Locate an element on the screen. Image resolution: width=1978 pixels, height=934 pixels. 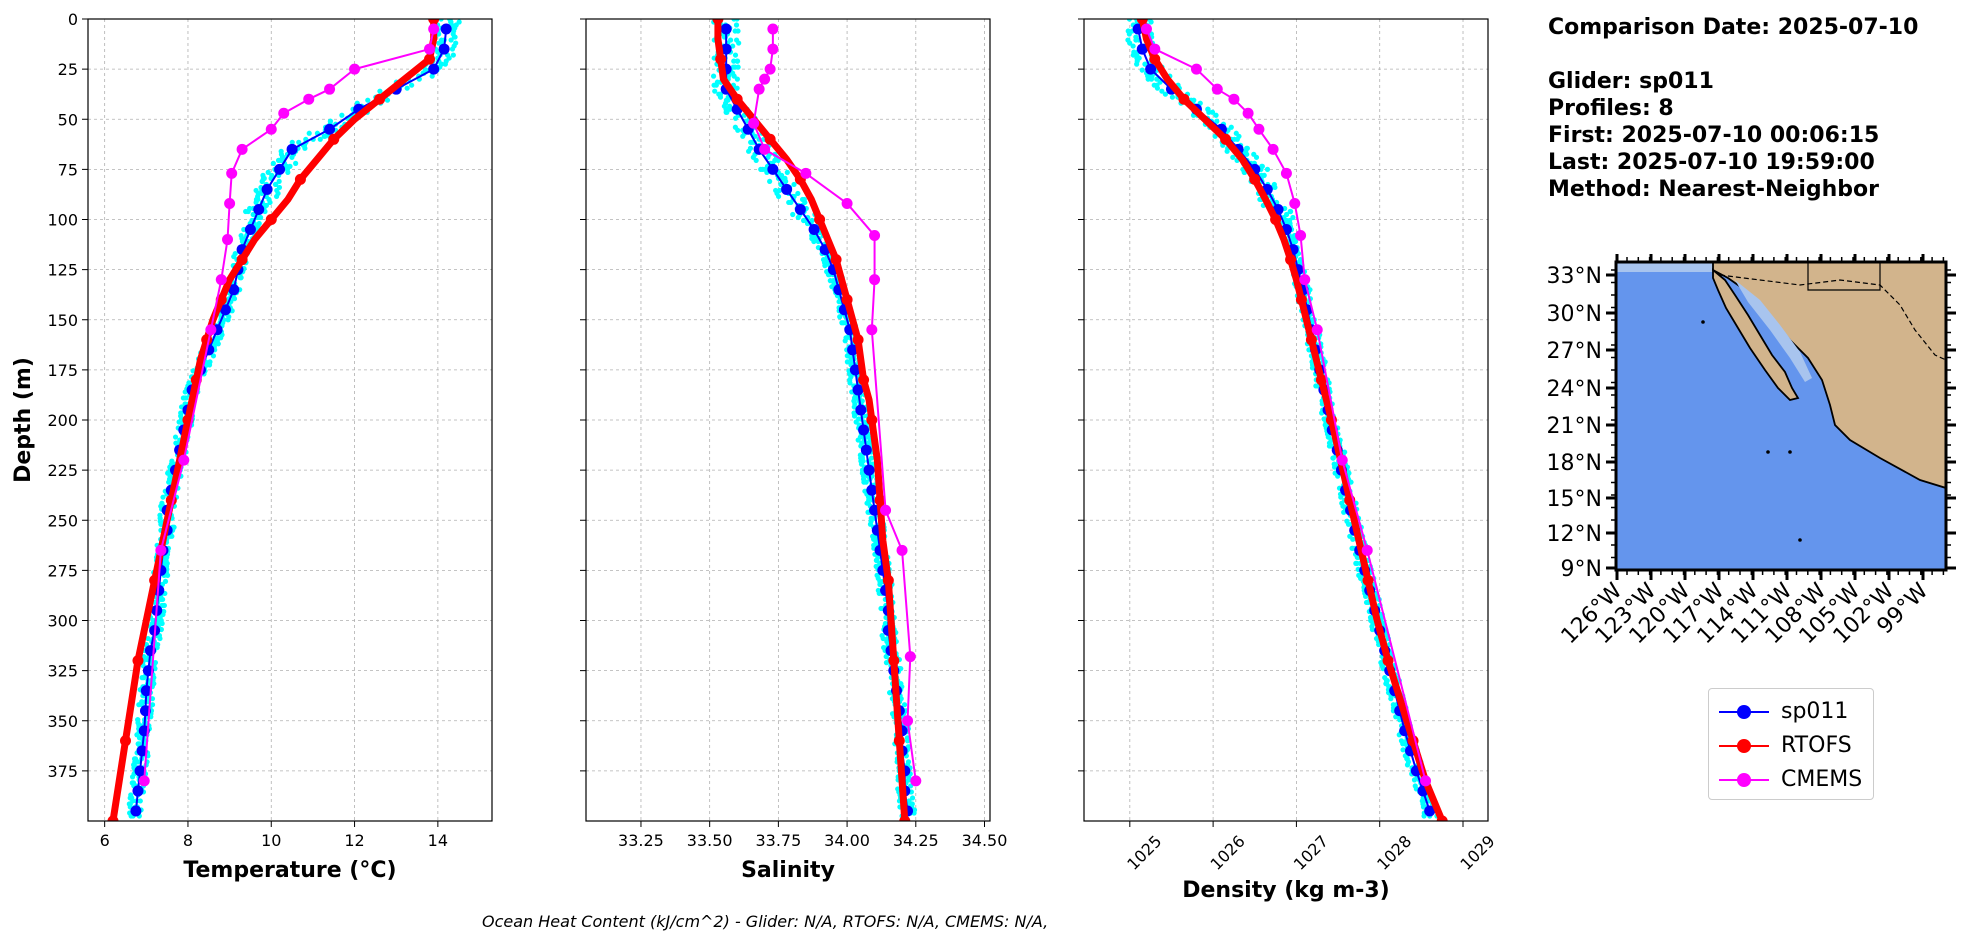
legend: sp011 RTOFS CMEMS is located at coordinates (1791, 744).